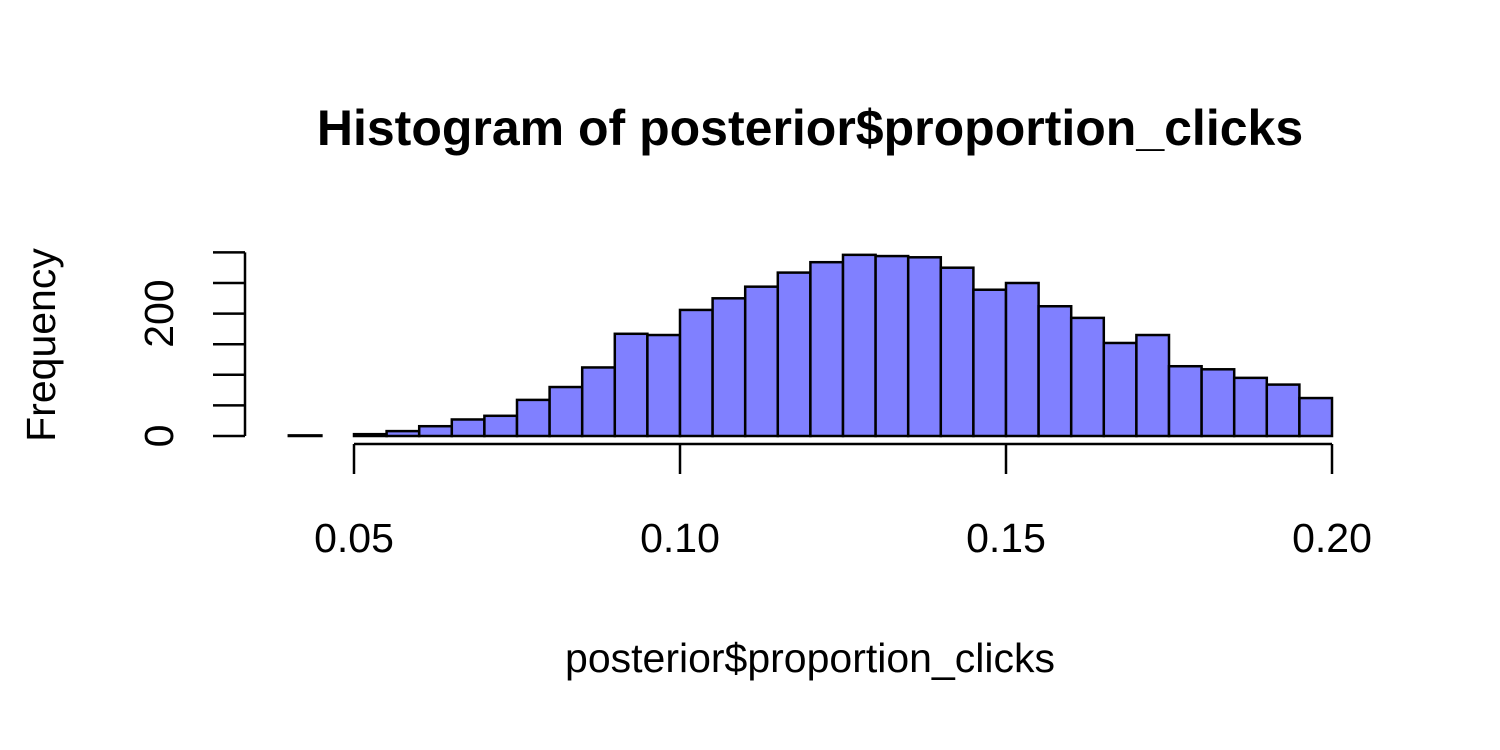 This screenshot has width=1500, height=750. What do you see at coordinates (810, 658) in the screenshot?
I see `x-axis-label: posterior$proportion_clicks` at bounding box center [810, 658].